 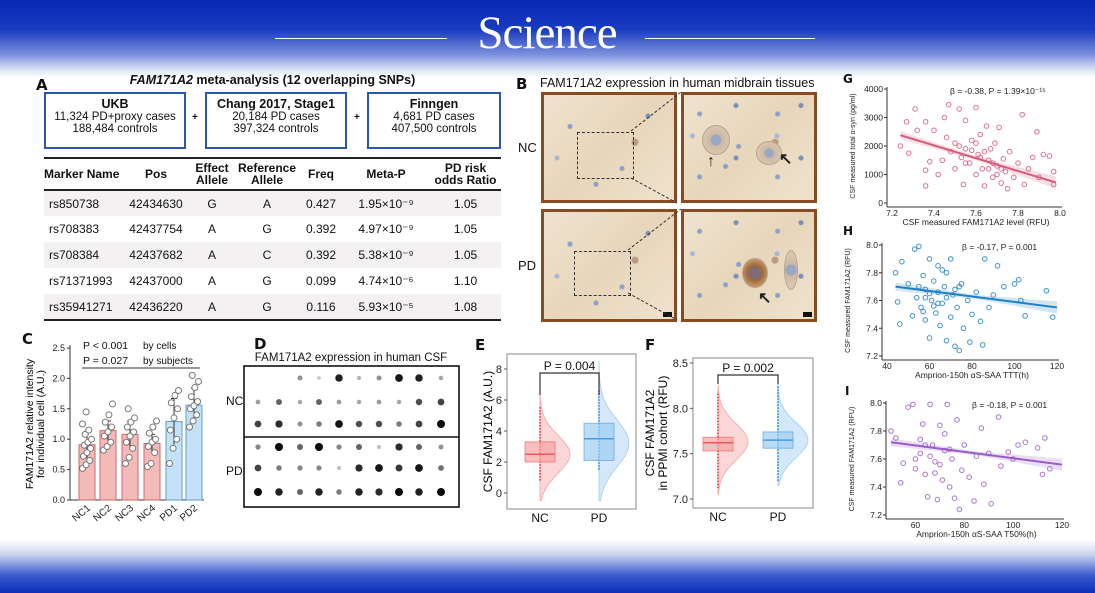 I want to click on x-tick-label: NC1, so click(x=82, y=514).